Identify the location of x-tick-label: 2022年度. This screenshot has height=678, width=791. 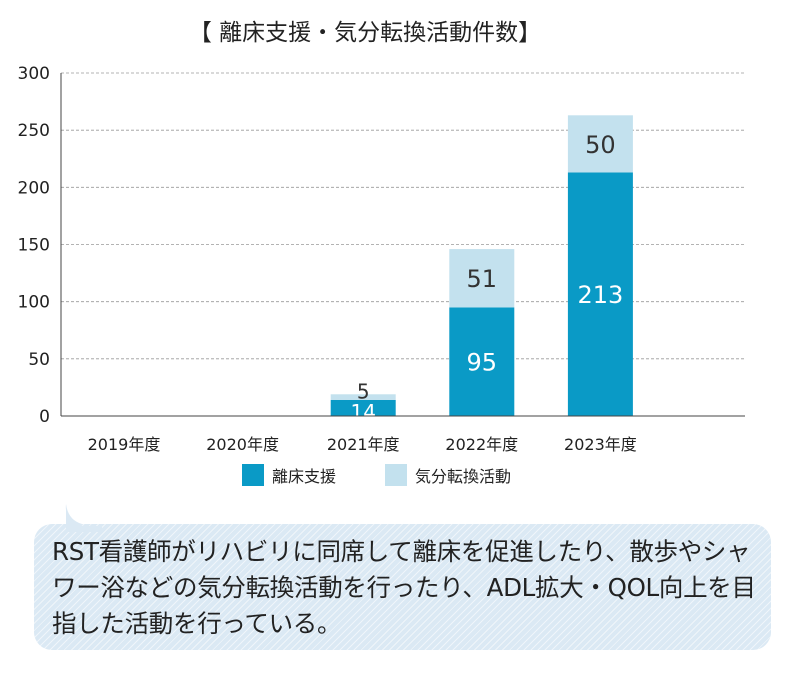
(481, 444).